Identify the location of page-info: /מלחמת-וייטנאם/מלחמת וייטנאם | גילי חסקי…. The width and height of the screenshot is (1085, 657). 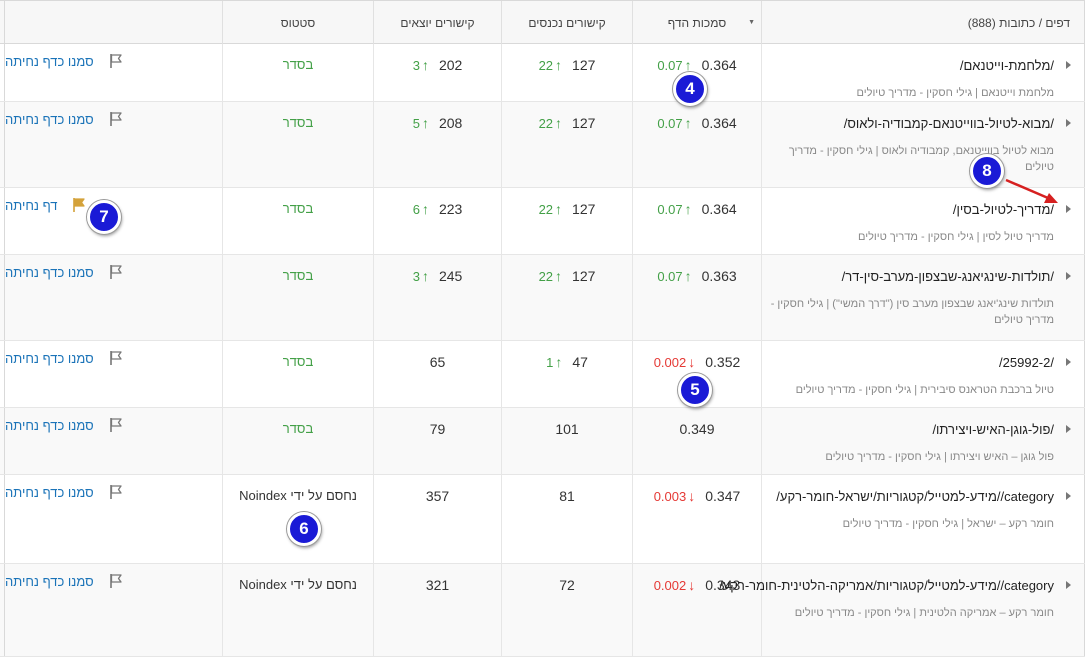
(923, 72).